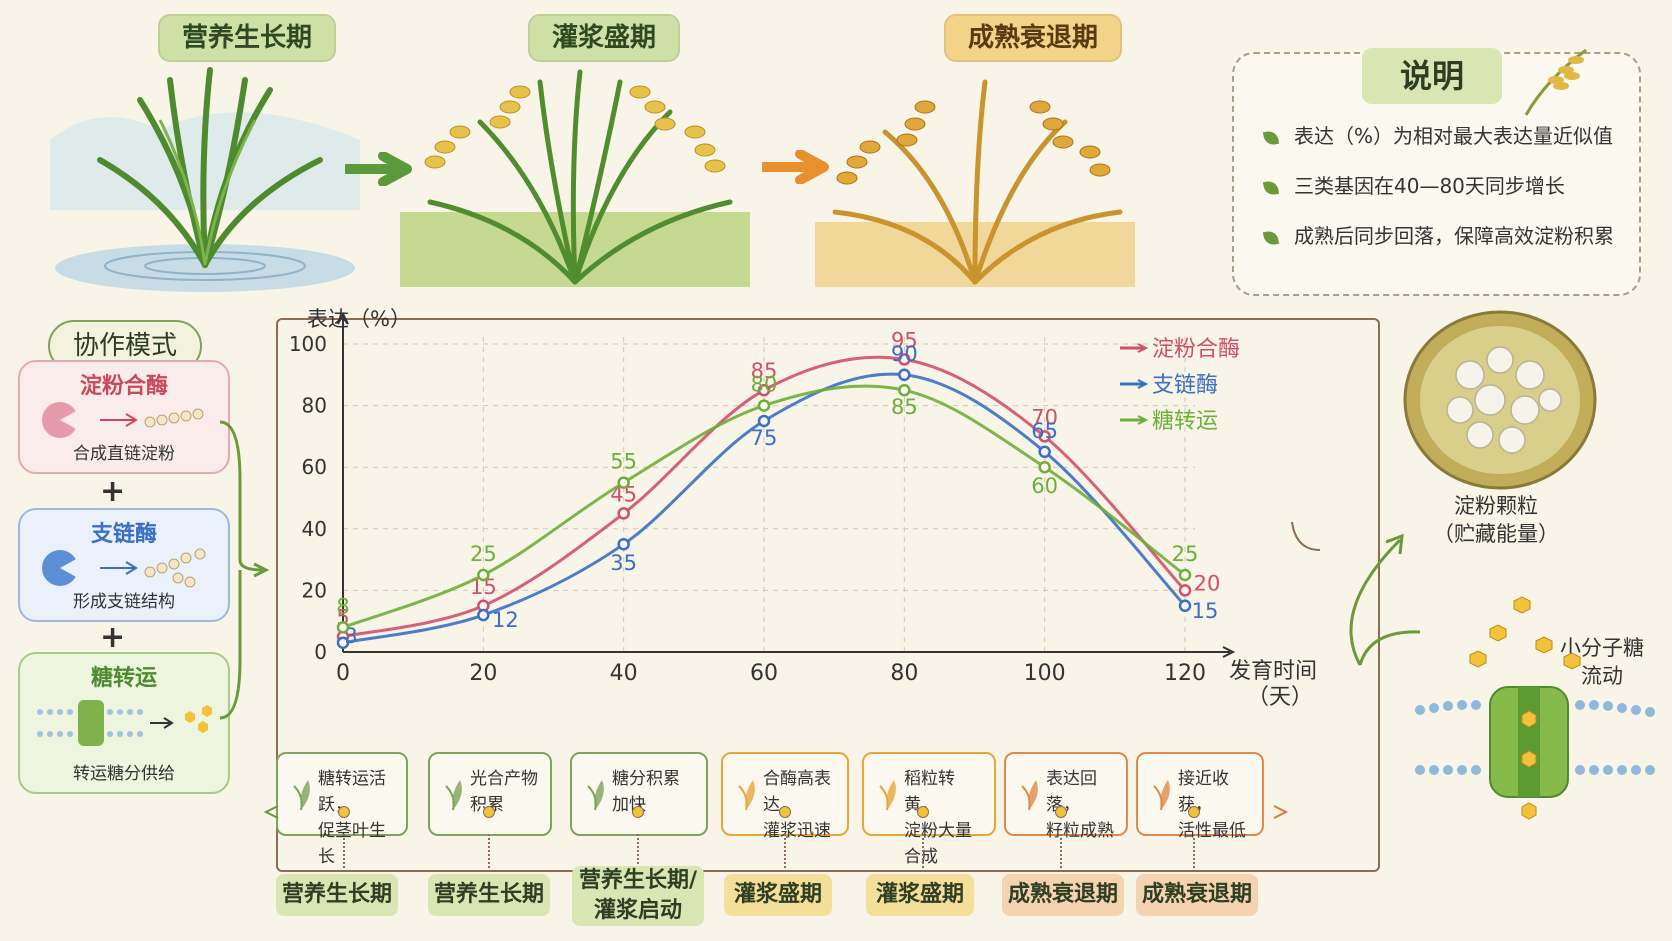  What do you see at coordinates (646, 779) in the screenshot?
I see `stage-note-line1: 糖分积累` at bounding box center [646, 779].